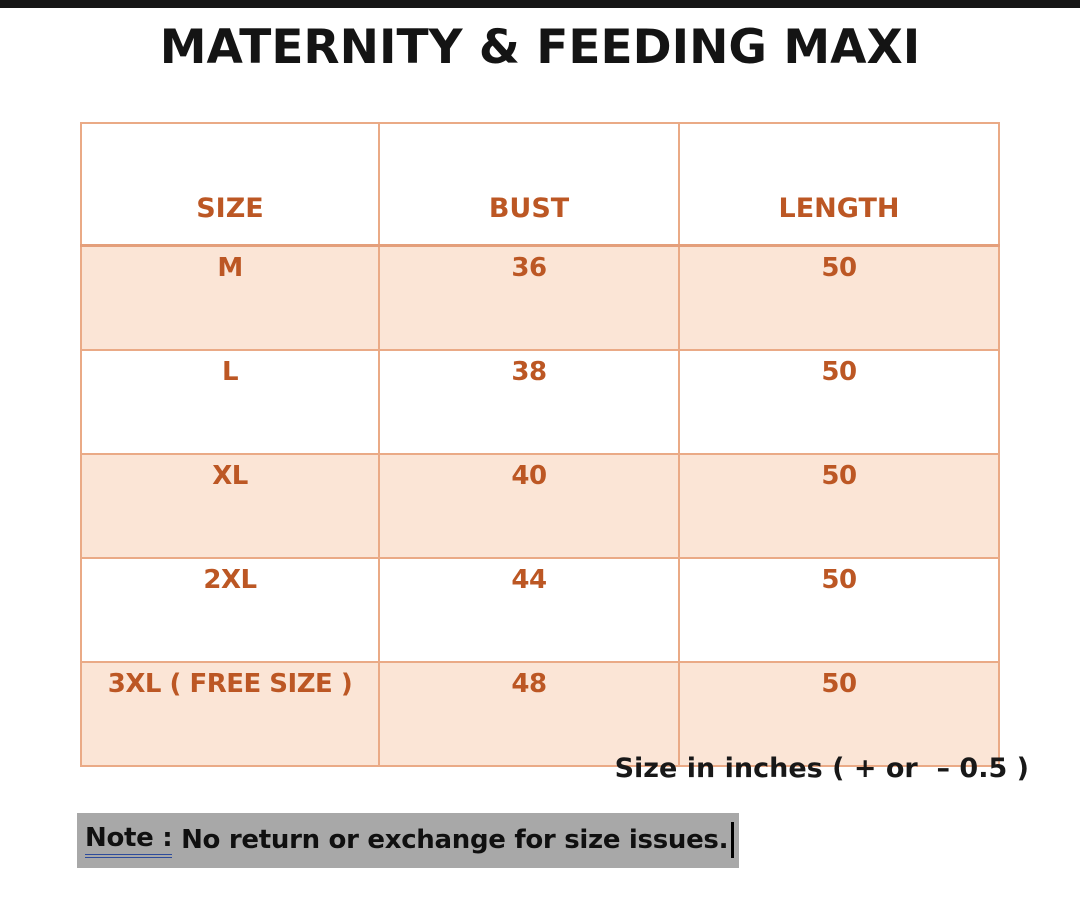 Image resolution: width=1080 pixels, height=910 pixels. I want to click on column-header-size: SIZE, so click(230, 184).